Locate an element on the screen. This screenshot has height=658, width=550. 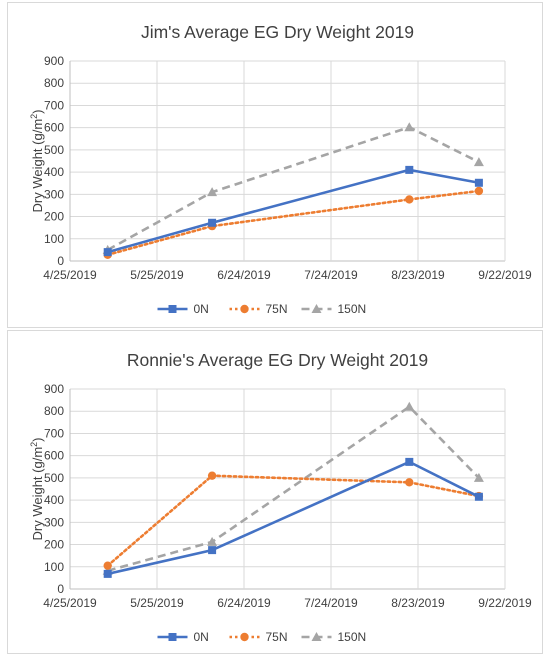
series-75n is located at coordinates (293, 222).